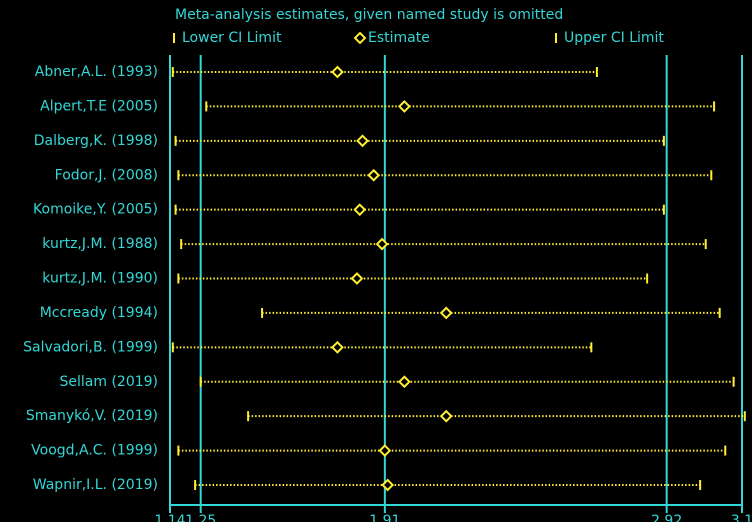 The height and width of the screenshot is (522, 752). Describe the element at coordinates (614, 38) in the screenshot. I see `legend-label: Upper CI Limit` at that location.